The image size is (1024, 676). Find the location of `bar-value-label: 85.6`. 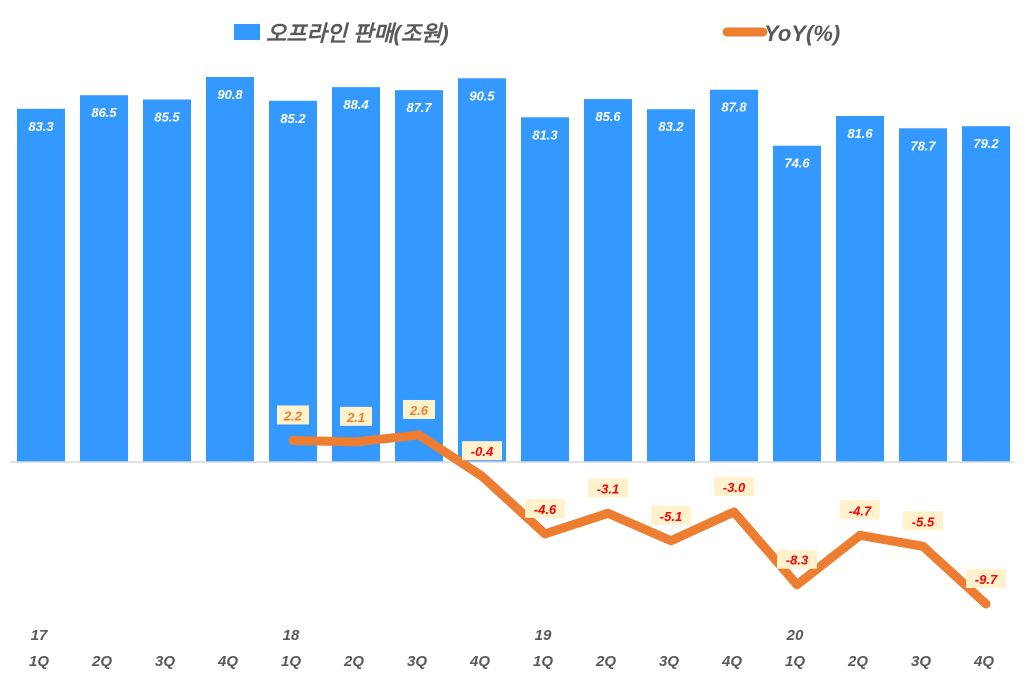

bar-value-label: 85.6 is located at coordinates (608, 116).